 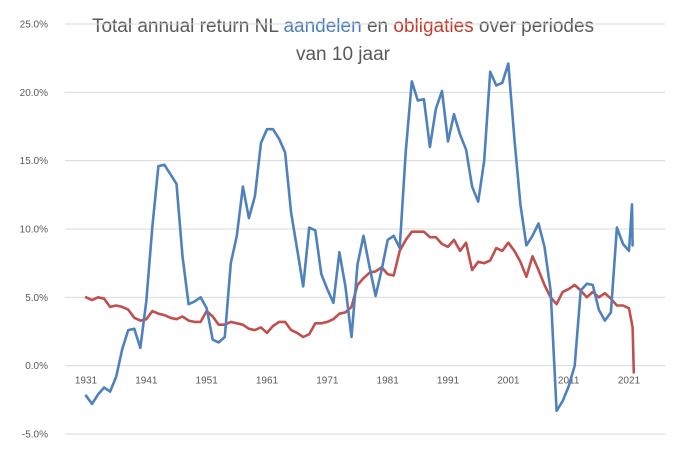 I want to click on x-tick-label: 2021, so click(x=629, y=381).